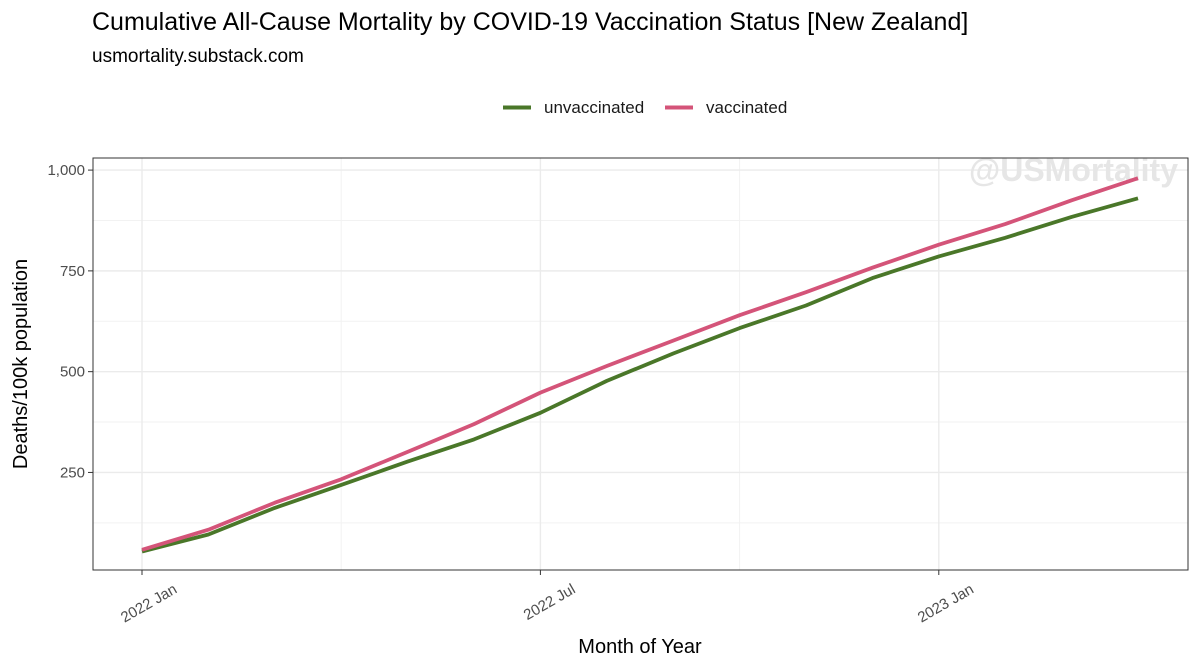  I want to click on y-tick-label: 250, so click(72, 472).